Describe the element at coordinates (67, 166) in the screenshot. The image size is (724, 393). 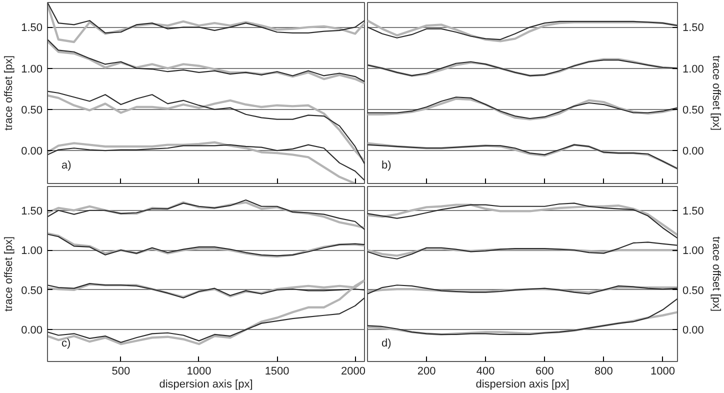
I see `annotation: a)` at that location.